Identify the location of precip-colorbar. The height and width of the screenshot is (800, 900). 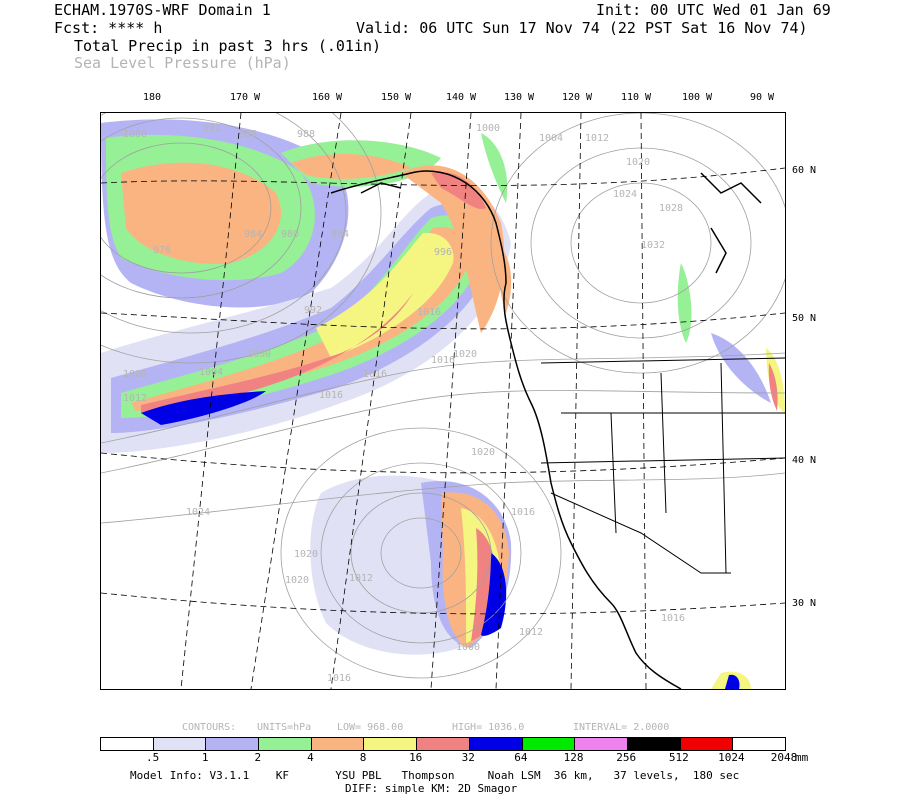
(443, 744).